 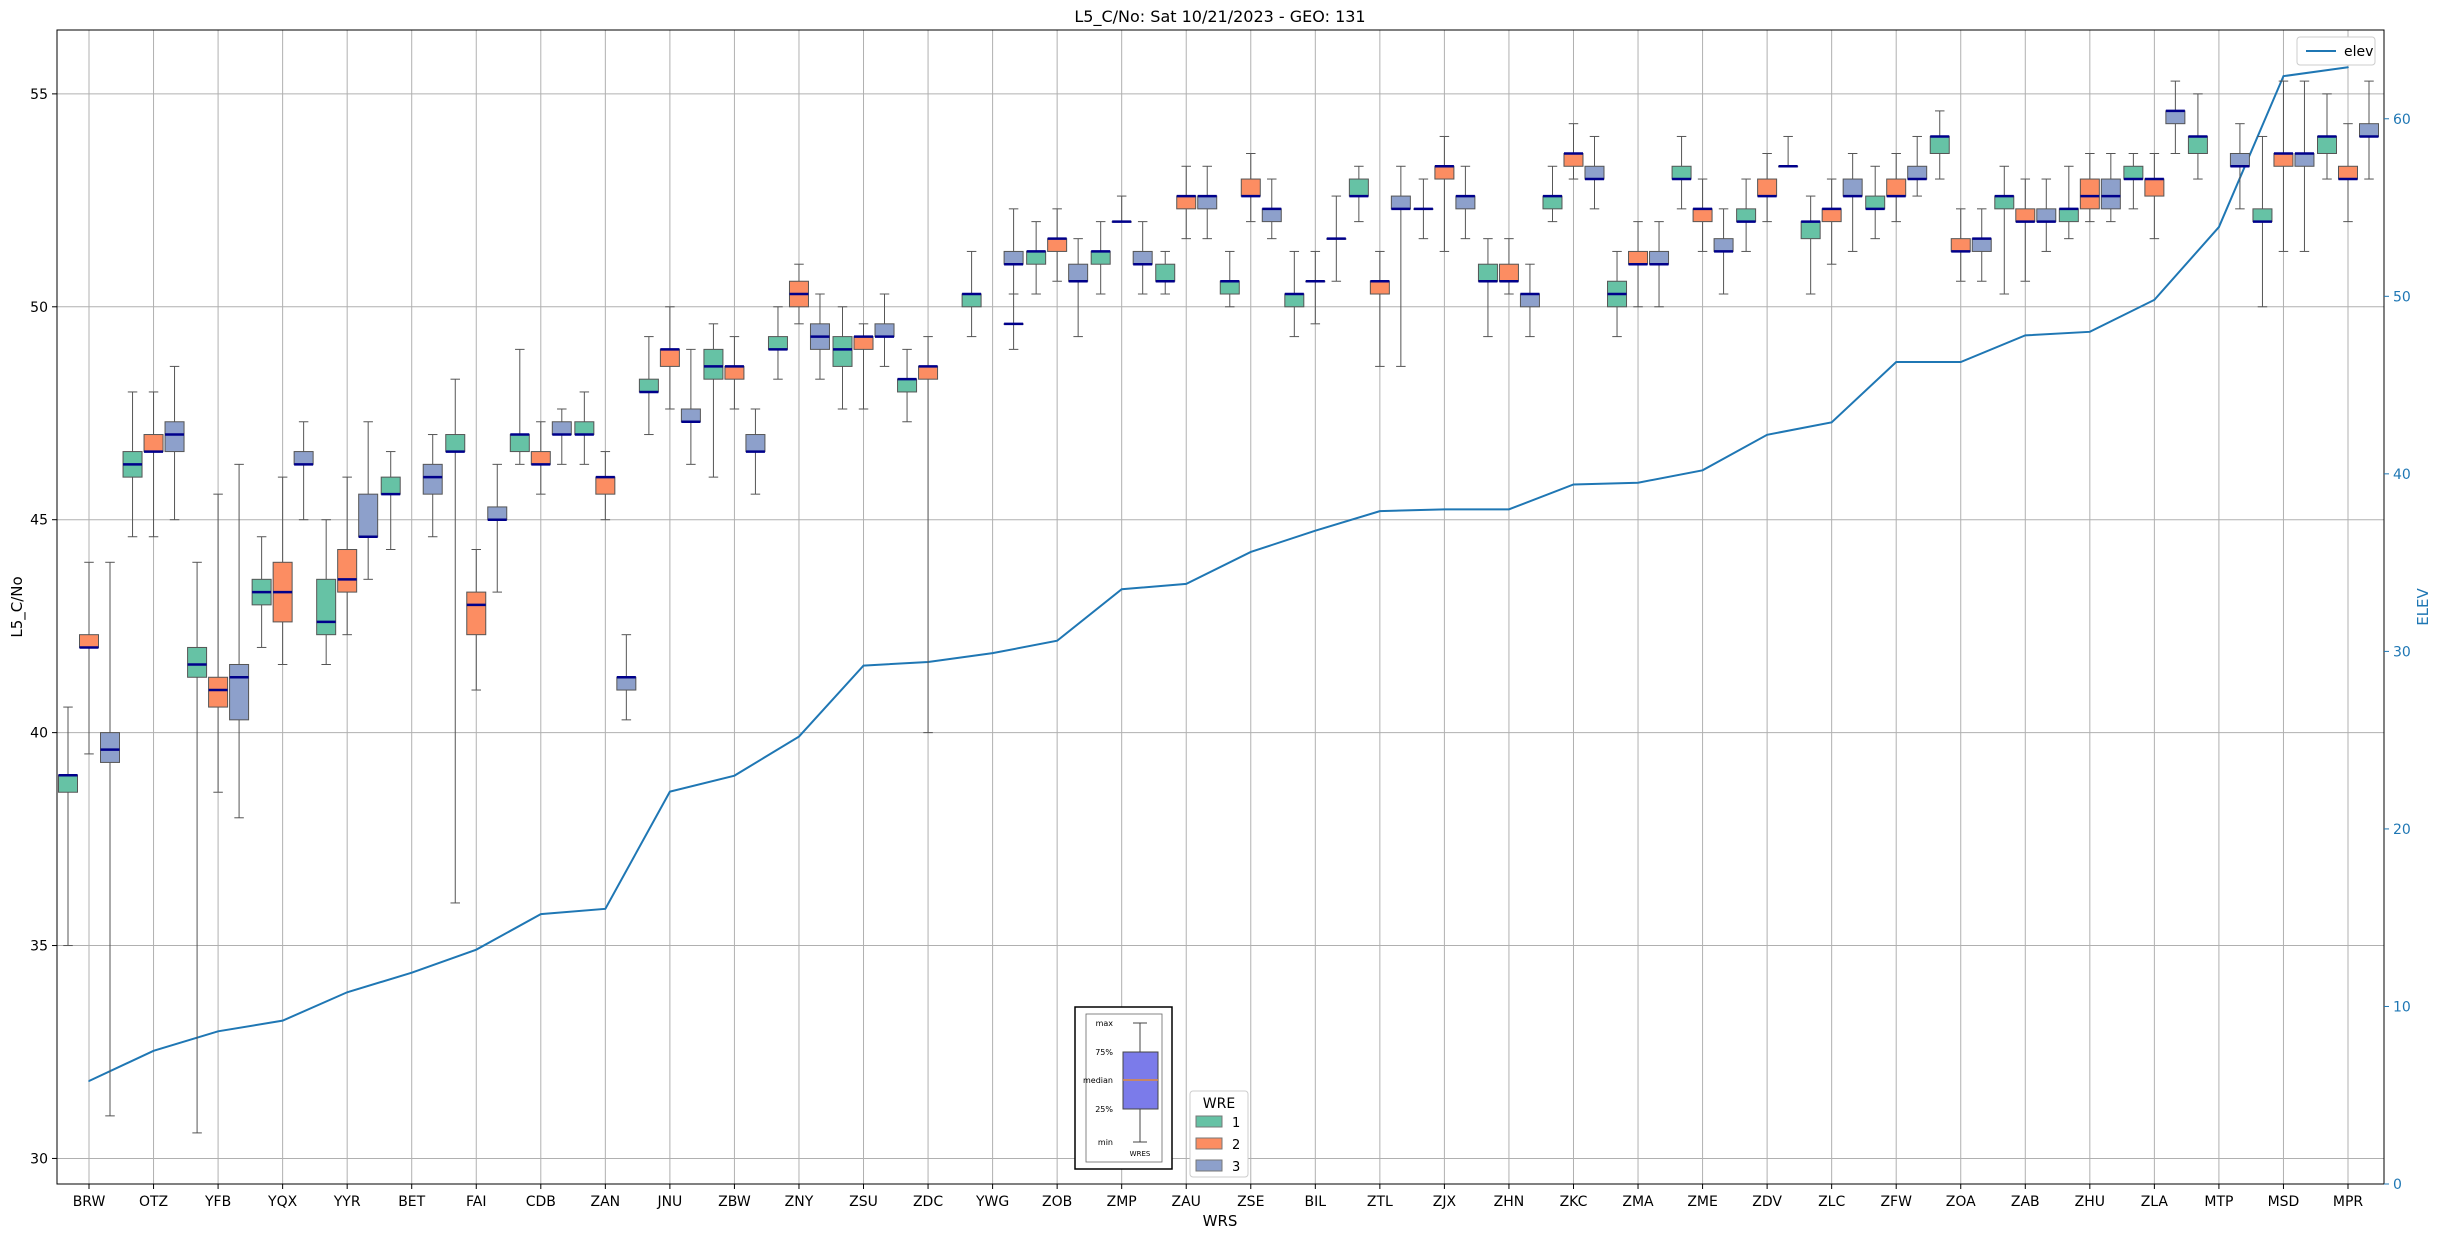 What do you see at coordinates (1767, 187) in the screenshot?
I see `box-zdv-wre2` at bounding box center [1767, 187].